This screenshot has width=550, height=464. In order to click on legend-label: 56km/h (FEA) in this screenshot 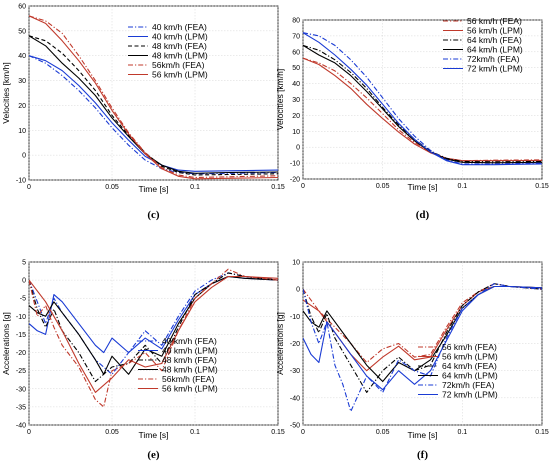, I will do `click(178, 65)`.